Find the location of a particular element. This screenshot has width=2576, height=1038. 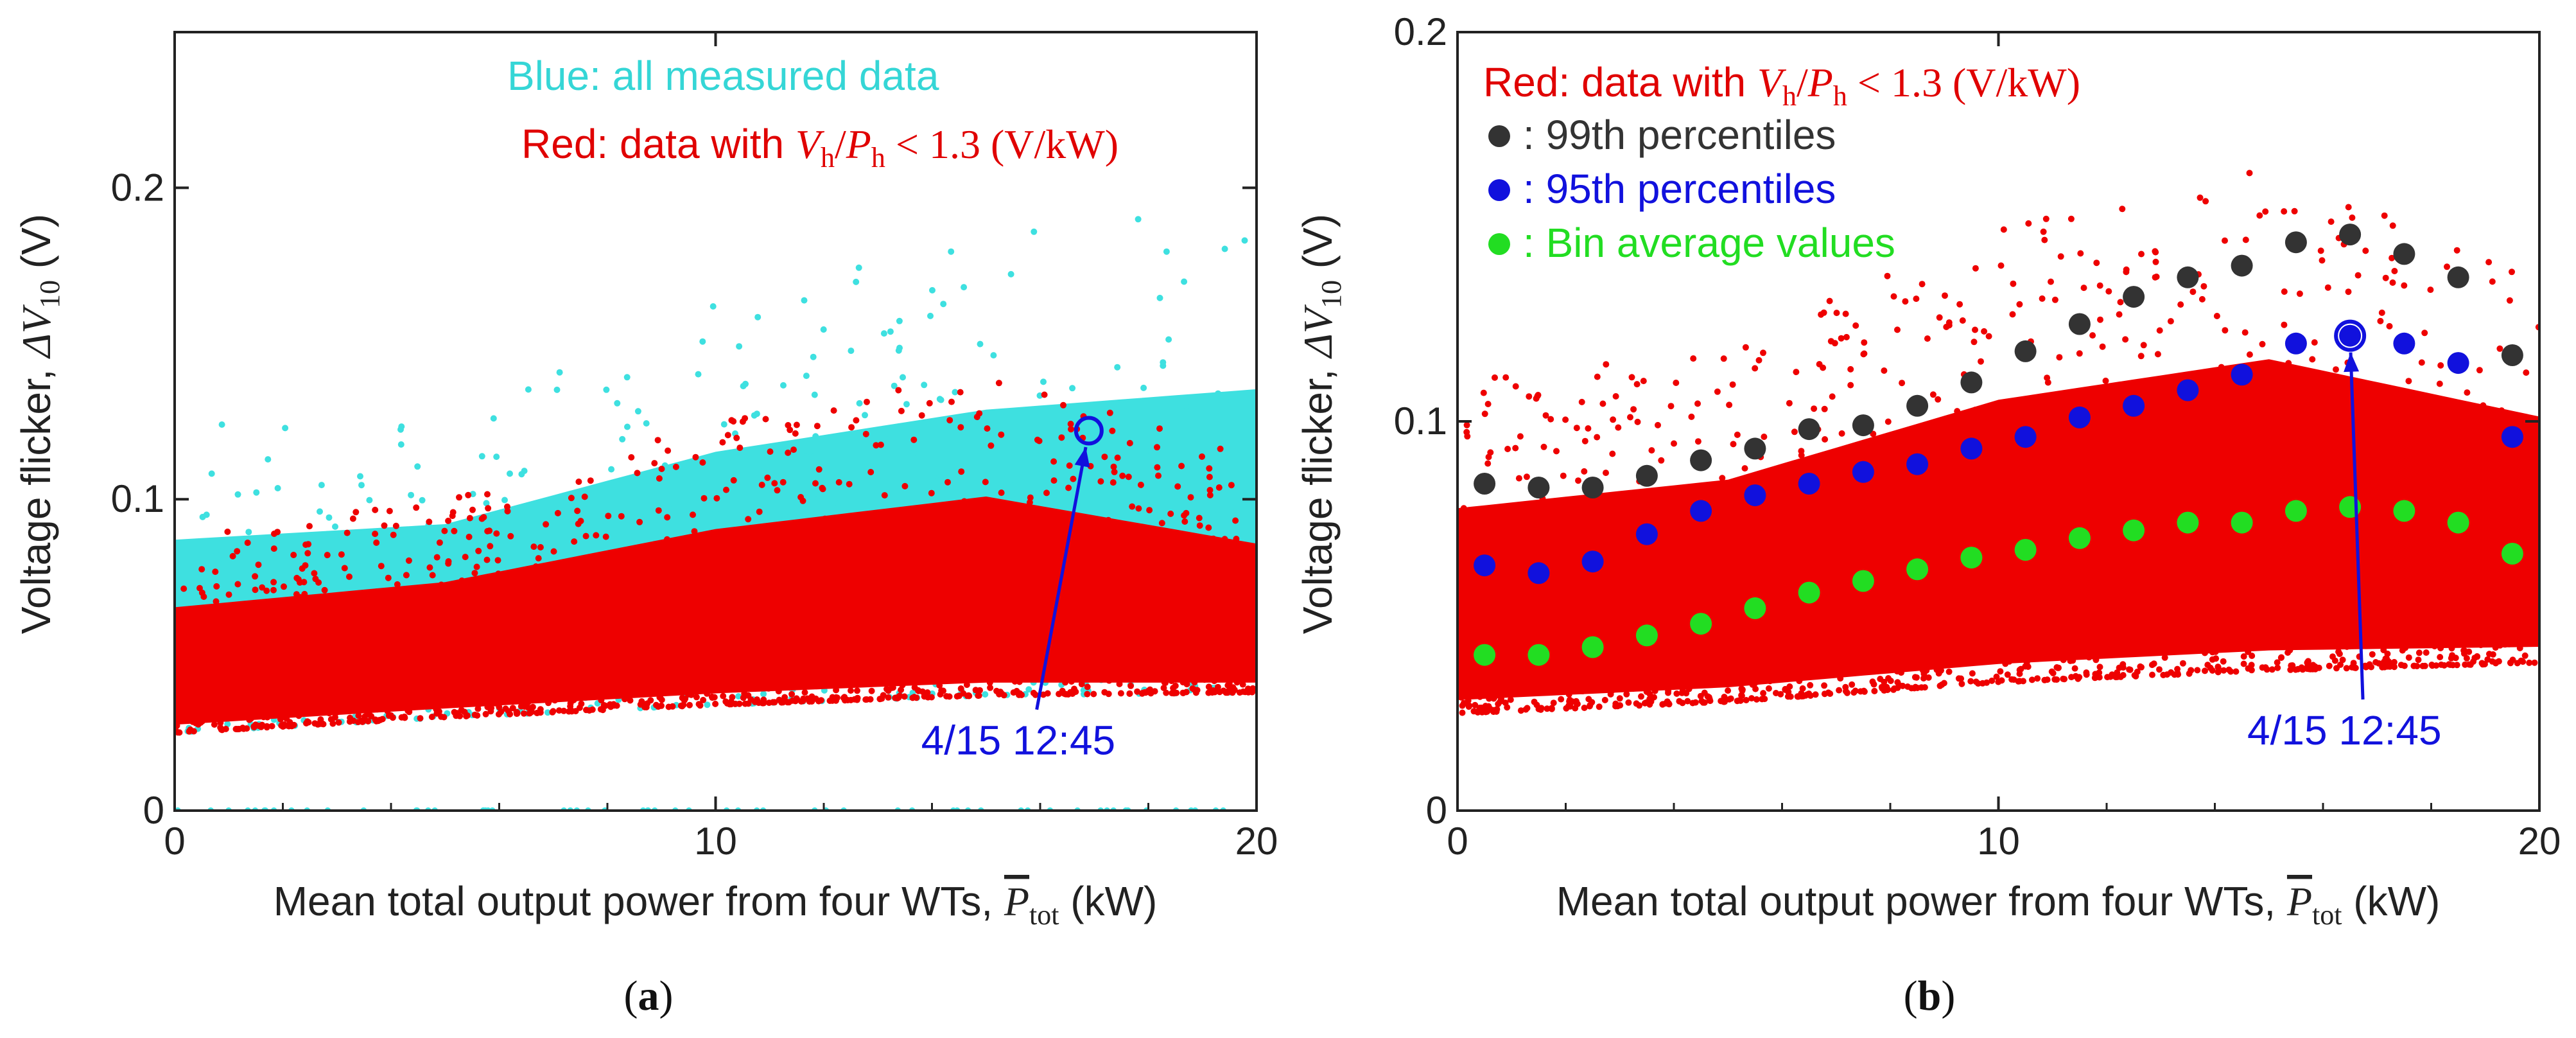

bin-point-99th is located at coordinates (1917, 405).